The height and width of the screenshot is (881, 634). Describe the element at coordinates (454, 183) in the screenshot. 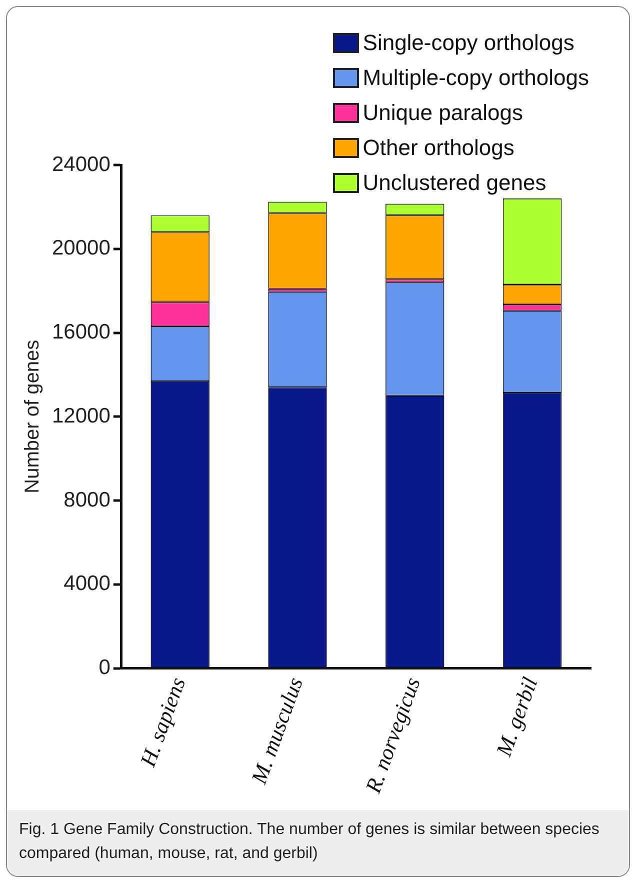

I see `legend-label: Unclustered genes` at that location.